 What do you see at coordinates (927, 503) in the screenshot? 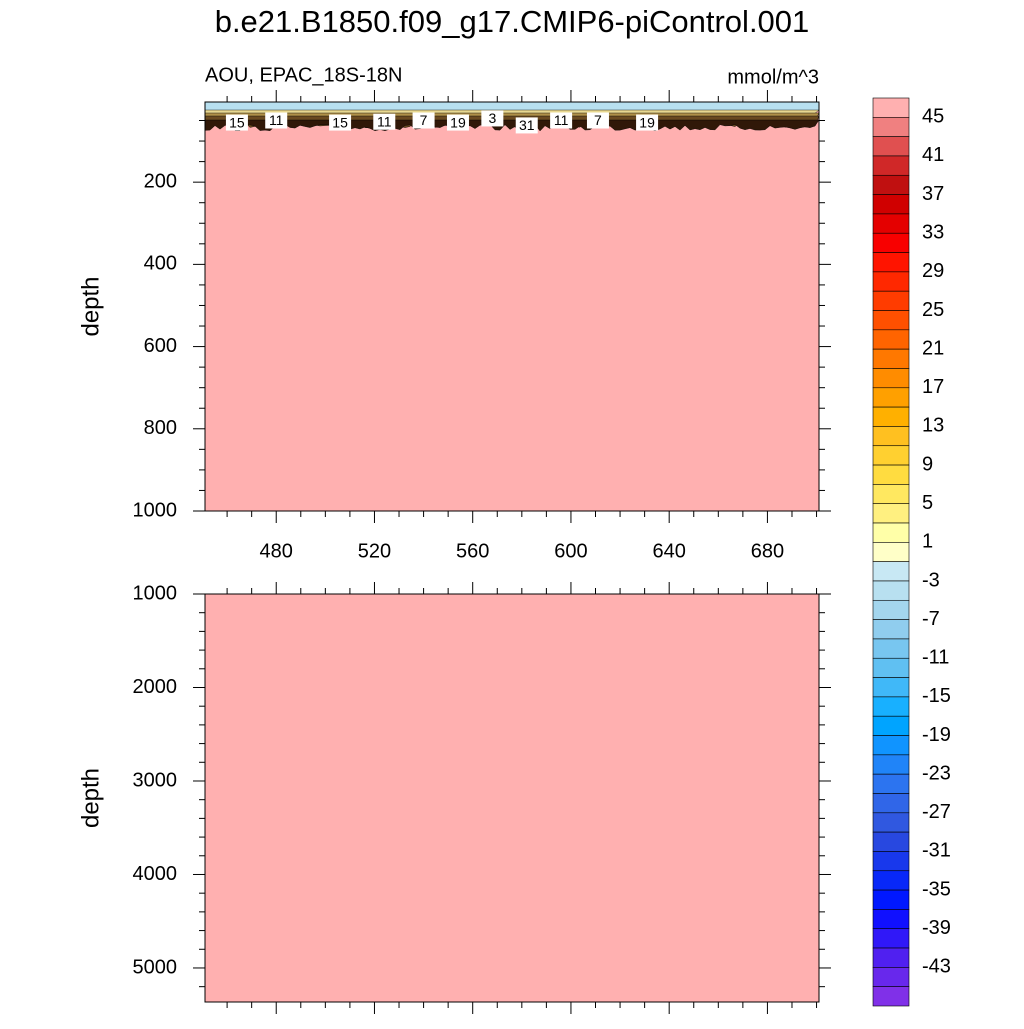
I see `colorbar-label: 5` at bounding box center [927, 503].